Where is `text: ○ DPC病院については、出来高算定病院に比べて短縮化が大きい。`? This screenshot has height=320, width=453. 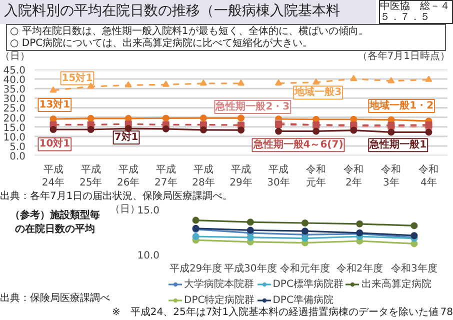
text: ○ DPC病院については、出来高算定病院に比べて短縮化が大きい。 is located at coordinates (161, 43).